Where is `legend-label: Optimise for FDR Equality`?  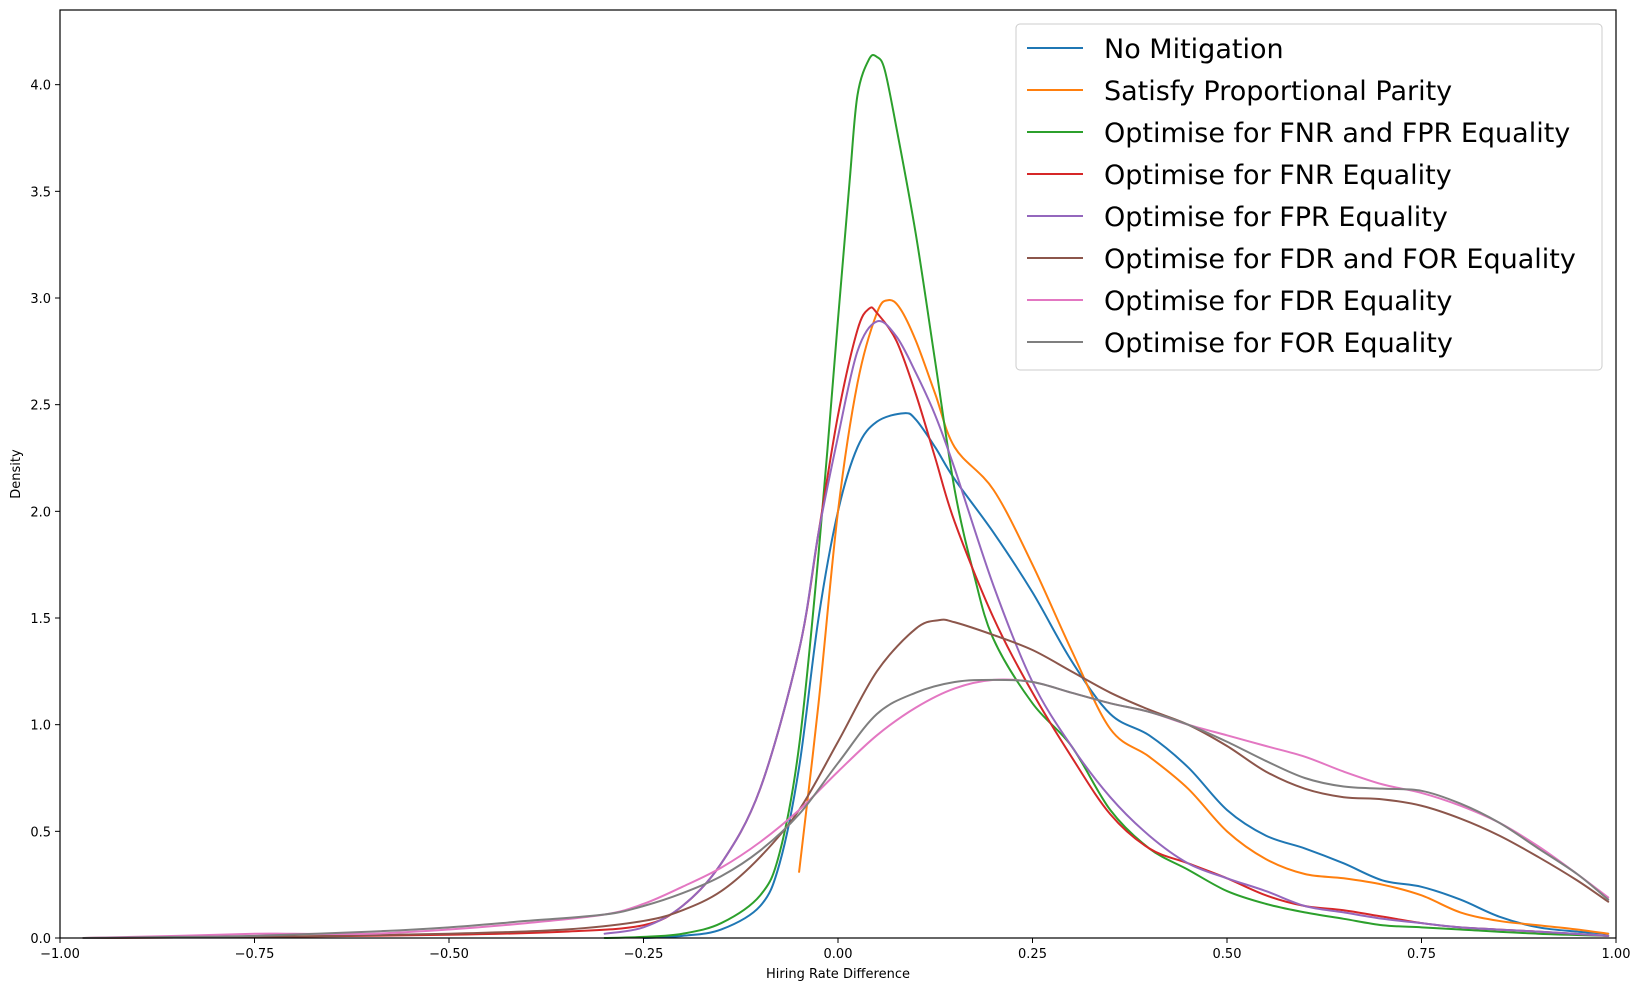 legend-label: Optimise for FDR Equality is located at coordinates (1278, 301).